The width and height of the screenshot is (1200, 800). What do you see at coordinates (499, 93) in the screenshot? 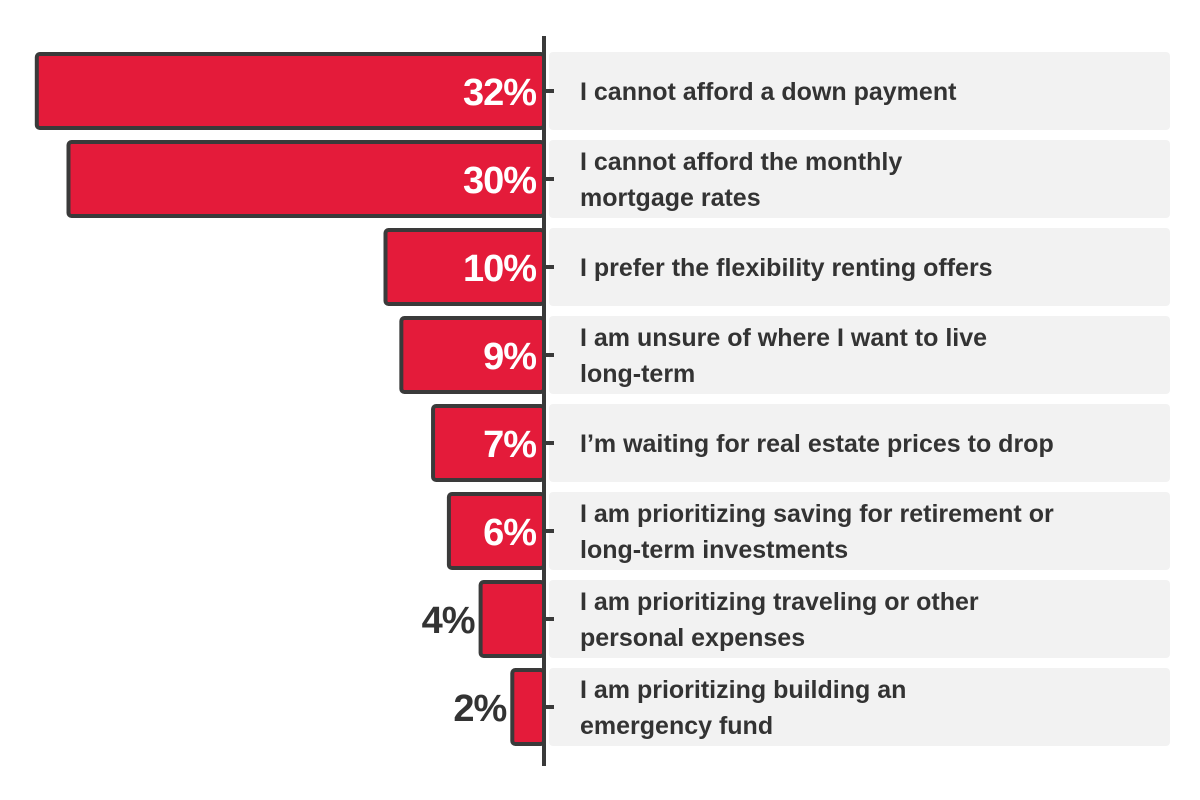
I see `value-label: 32%` at bounding box center [499, 93].